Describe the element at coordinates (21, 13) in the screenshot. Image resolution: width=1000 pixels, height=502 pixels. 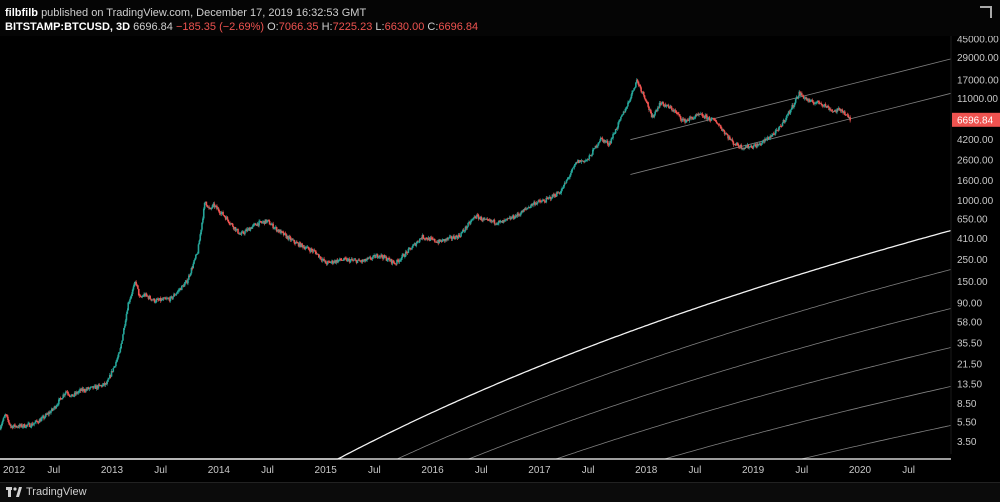
I see `author-name: filbfilb` at that location.